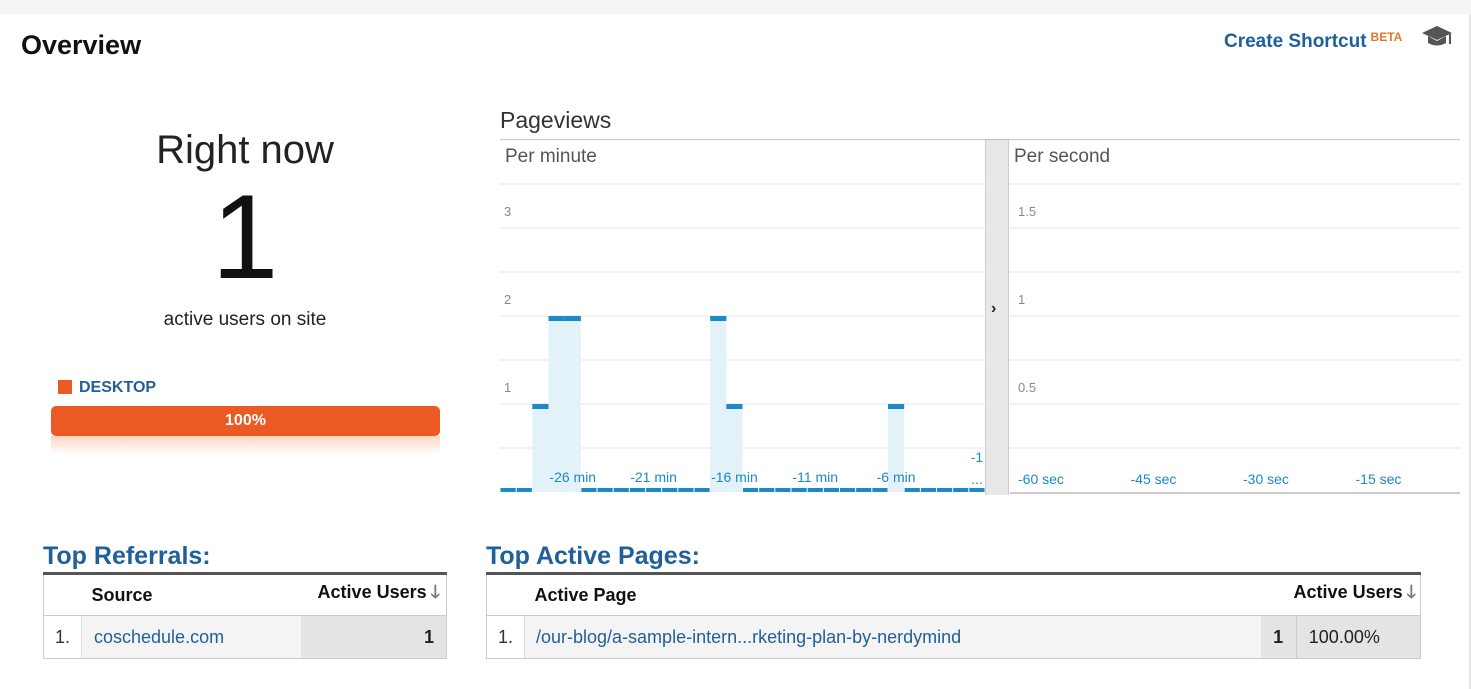 Image resolution: width=1471 pixels, height=689 pixels. What do you see at coordinates (159, 636) in the screenshot?
I see `source-link: coschedule.com` at bounding box center [159, 636].